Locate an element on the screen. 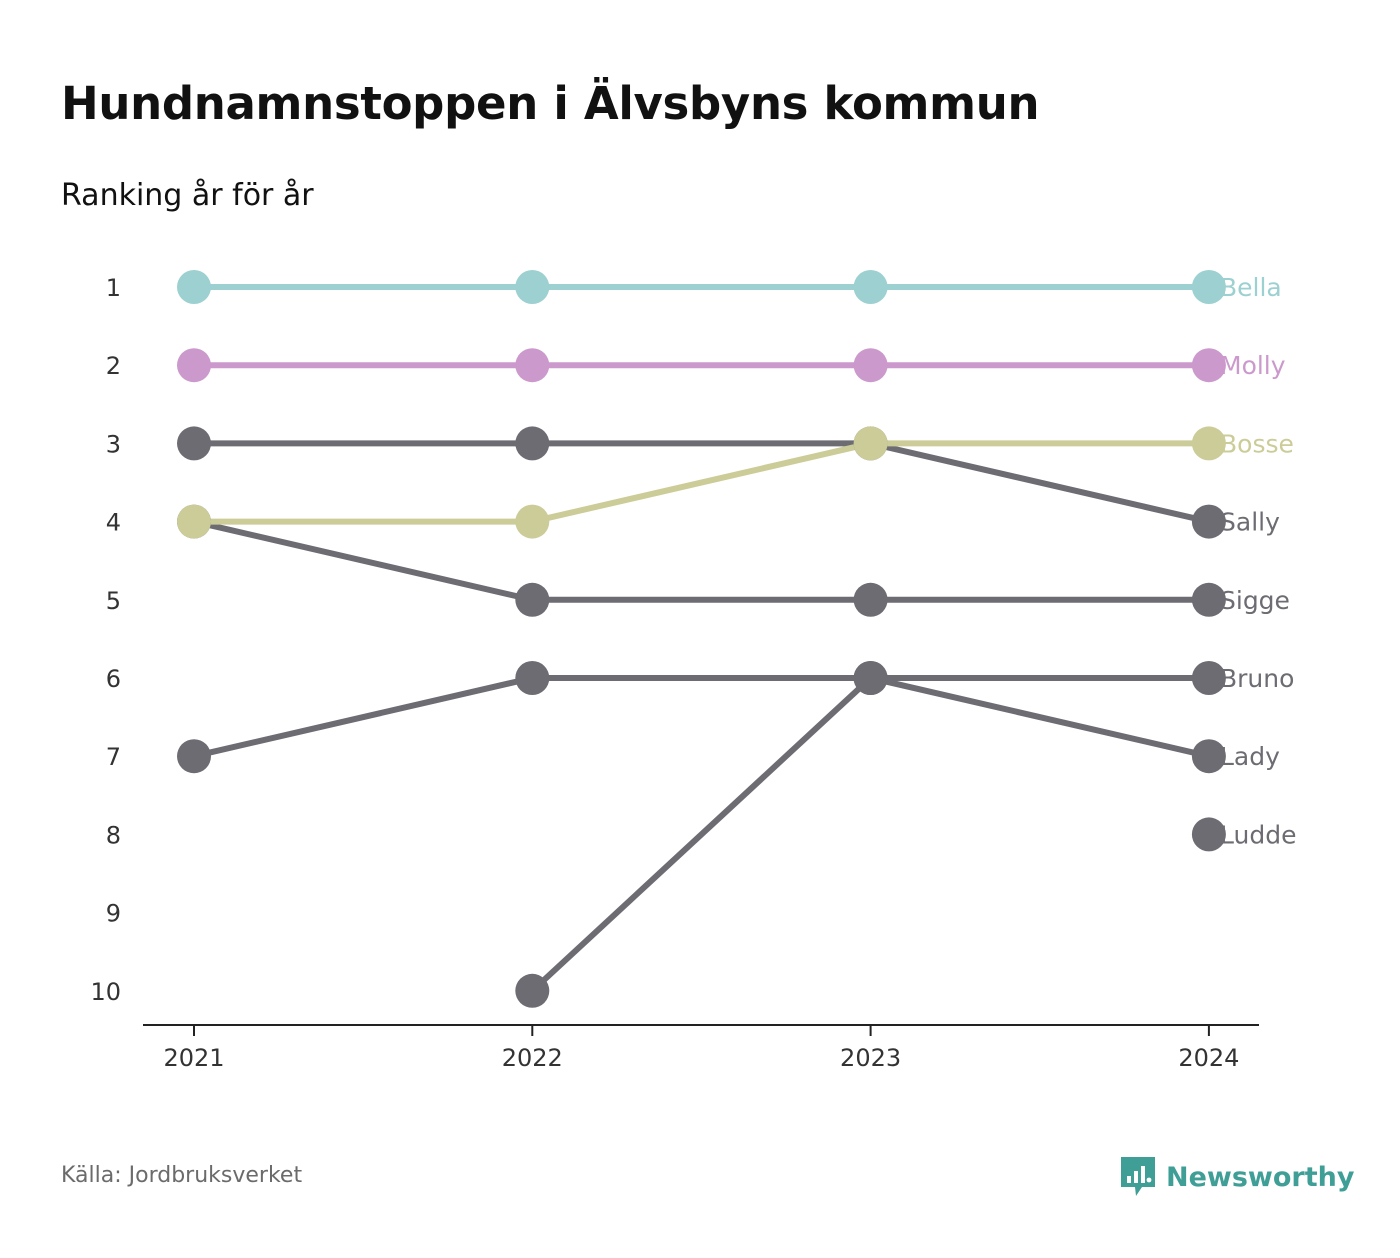 The width and height of the screenshot is (1400, 1258). series-line-lady is located at coordinates (701, 717).